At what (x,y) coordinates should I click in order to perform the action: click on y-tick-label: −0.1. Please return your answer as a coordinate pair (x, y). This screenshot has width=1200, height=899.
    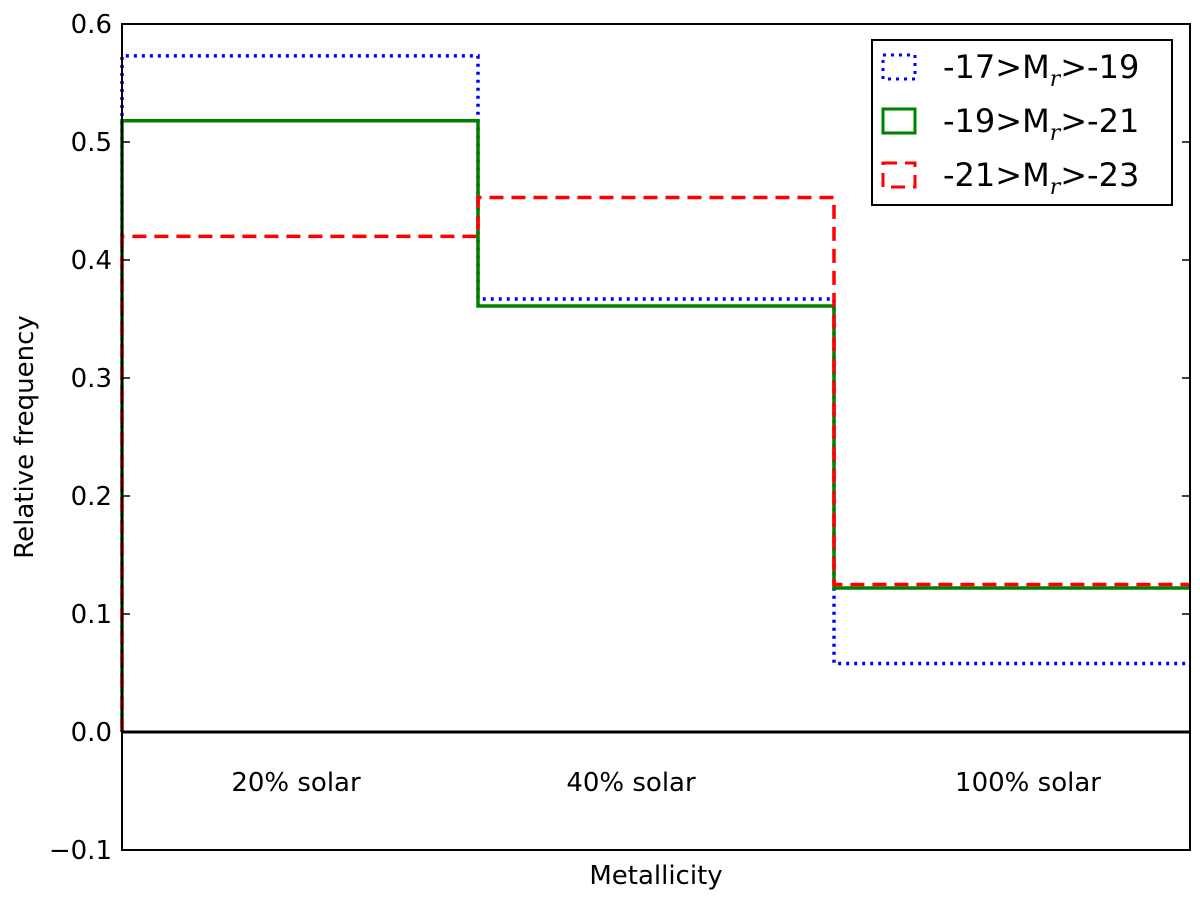
    Looking at the image, I should click on (80, 851).